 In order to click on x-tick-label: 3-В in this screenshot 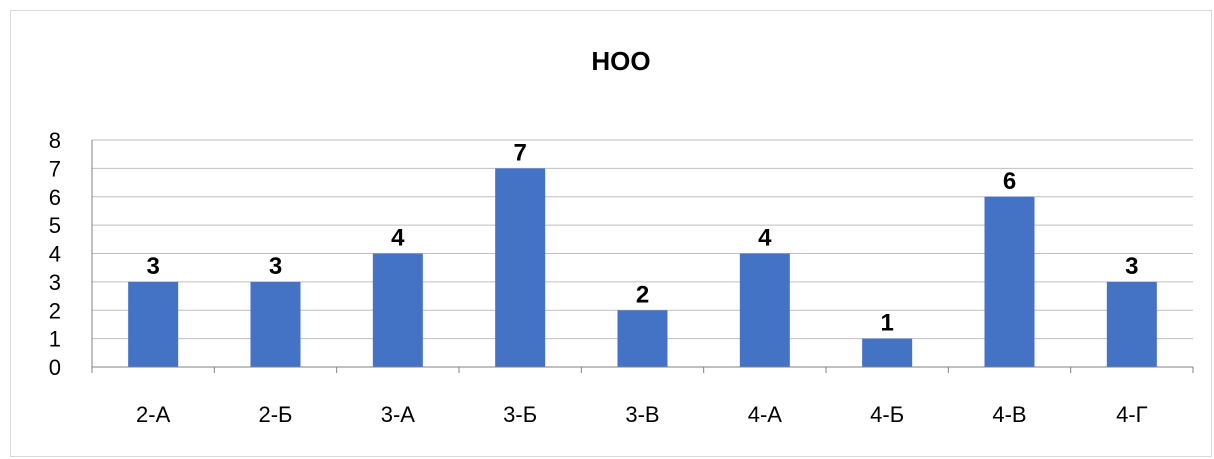, I will do `click(642, 414)`.